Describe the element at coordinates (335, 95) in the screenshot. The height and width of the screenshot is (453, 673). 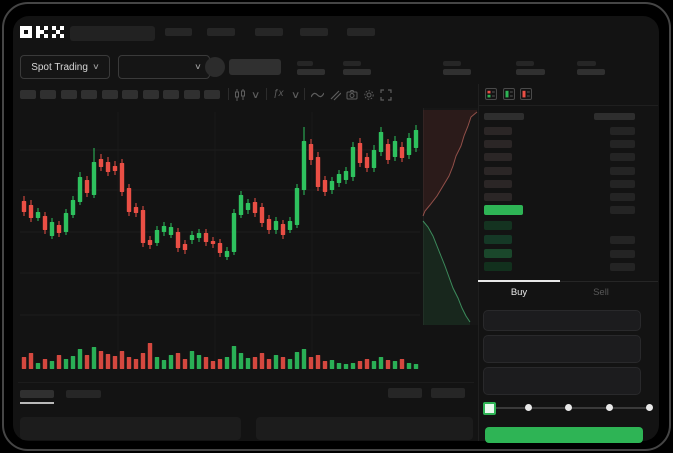
I see `measure-icon` at that location.